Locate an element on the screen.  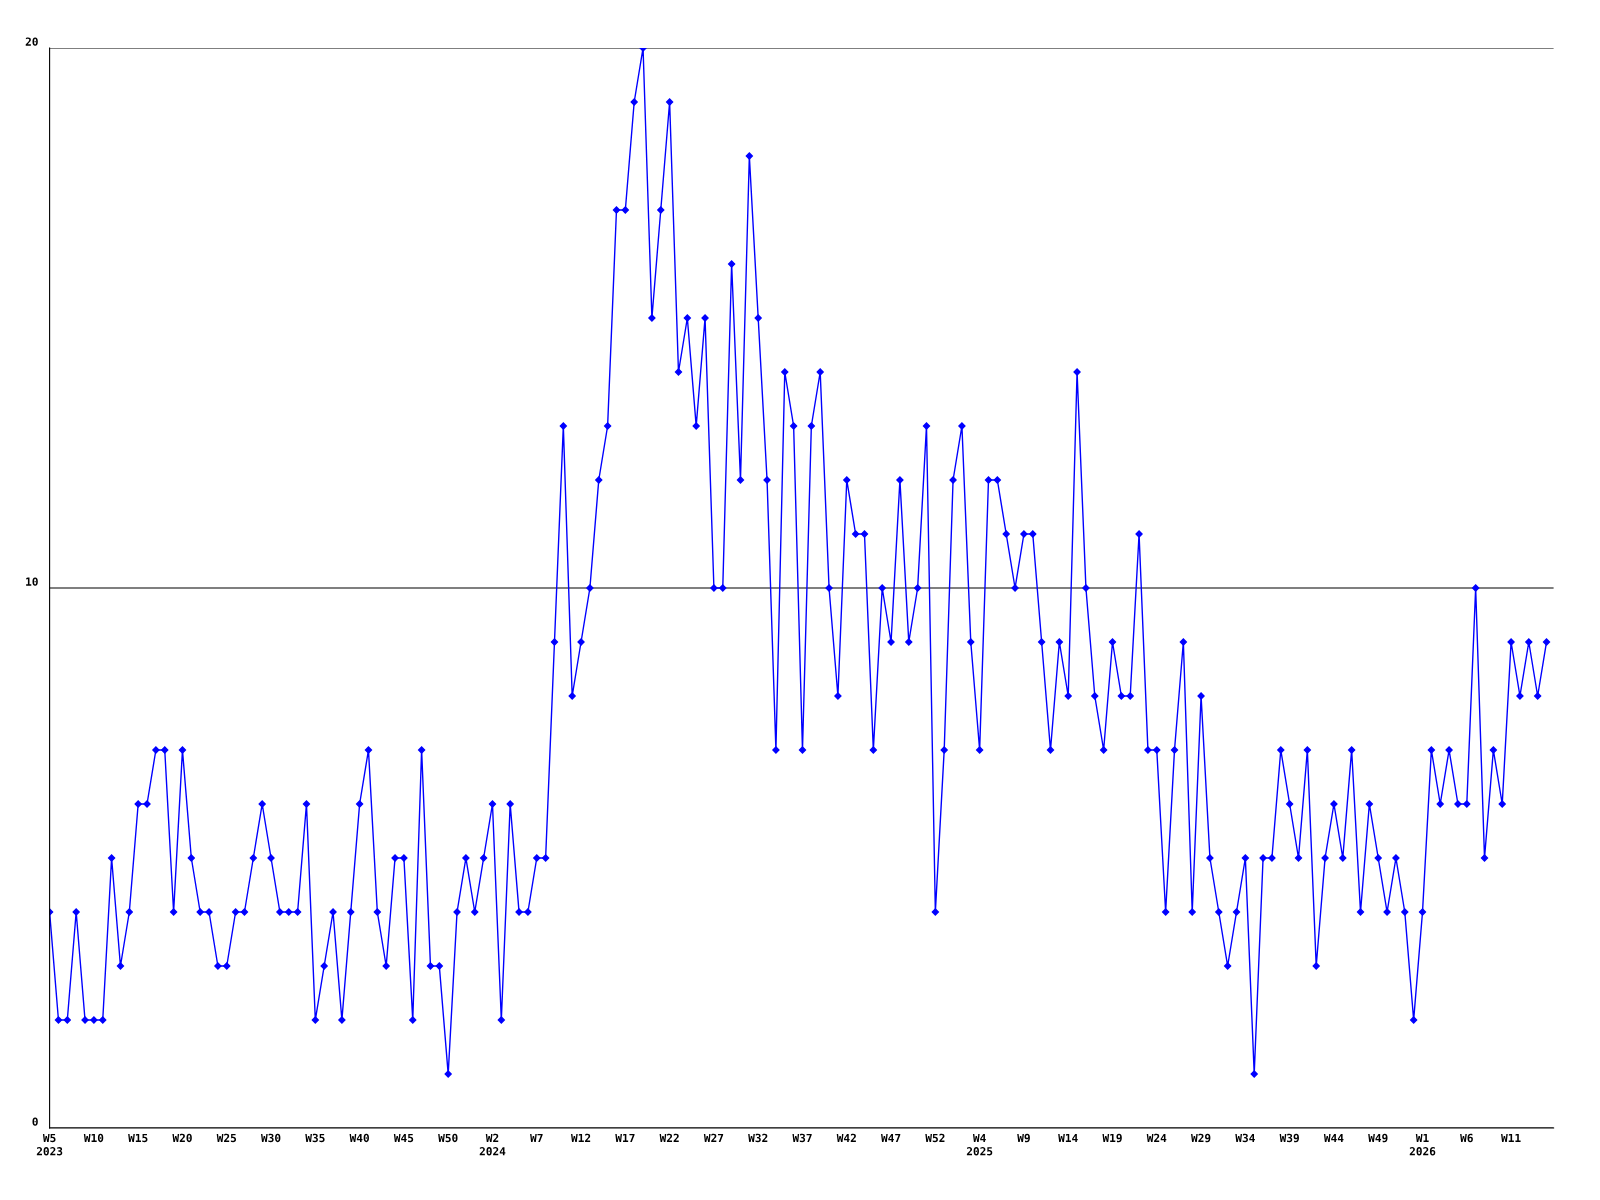
x-tick-label: W19 is located at coordinates (1112, 1138).